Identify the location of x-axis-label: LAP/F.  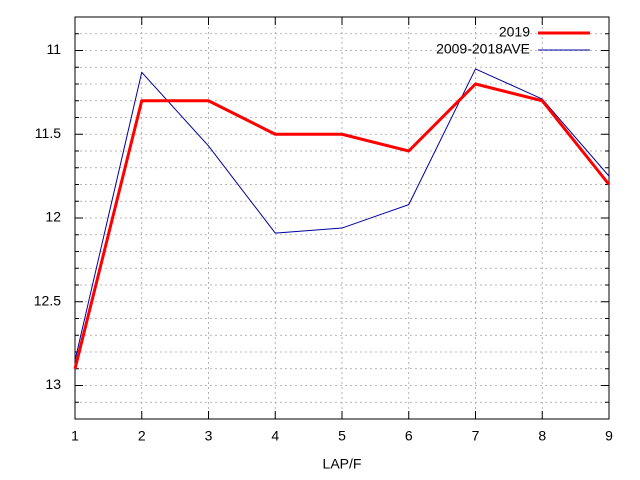
(342, 464).